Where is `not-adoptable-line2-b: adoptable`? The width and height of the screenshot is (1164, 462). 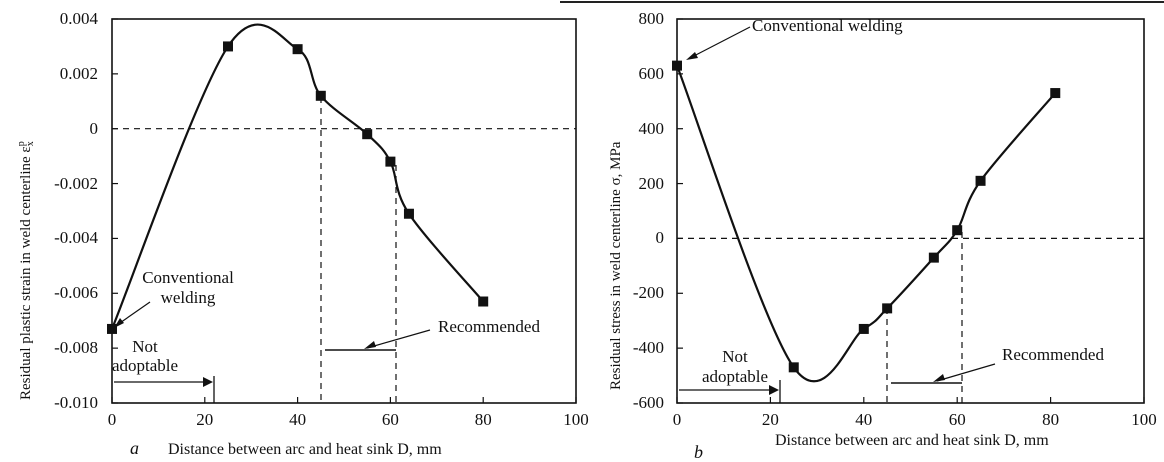 not-adoptable-line2-b: adoptable is located at coordinates (735, 376).